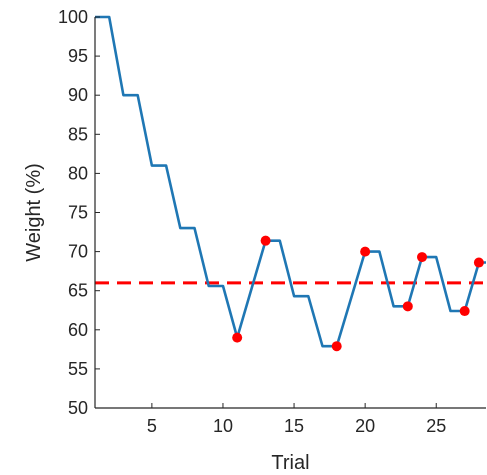 Image resolution: width=487 pixels, height=475 pixels. I want to click on y-tick-label: 100, so click(73, 17).